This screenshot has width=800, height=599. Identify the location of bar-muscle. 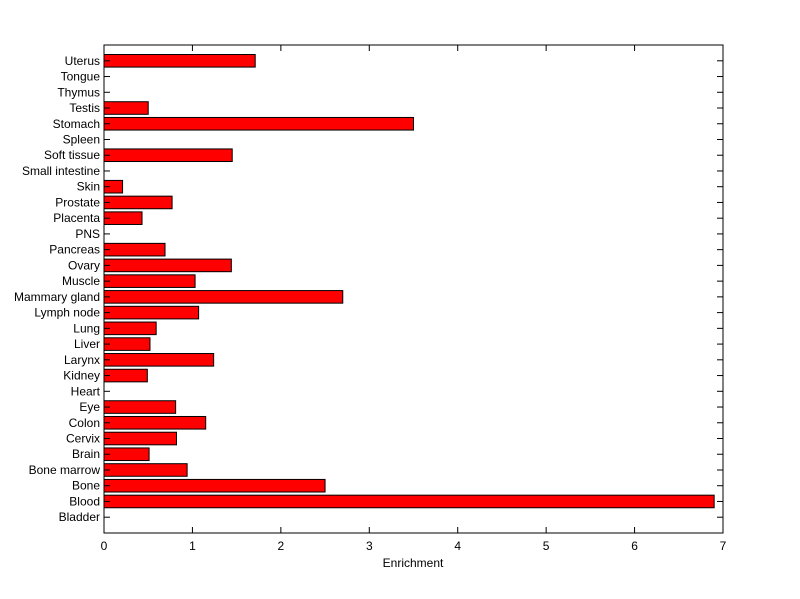
(149, 281).